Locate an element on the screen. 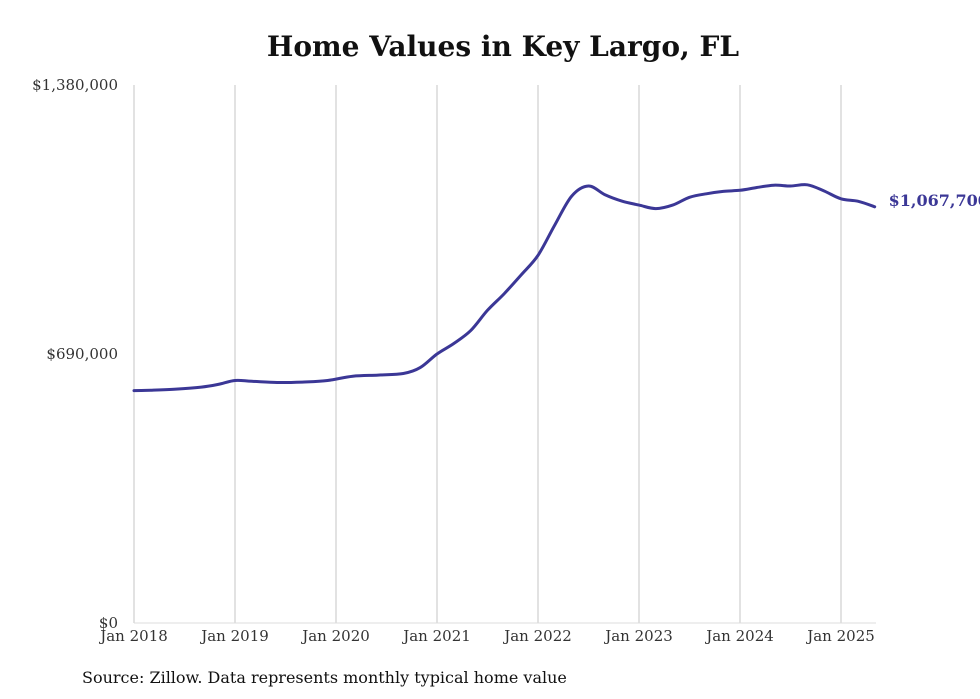 The width and height of the screenshot is (980, 699). x-tick-label: Jan 2021 is located at coordinates (436, 636).